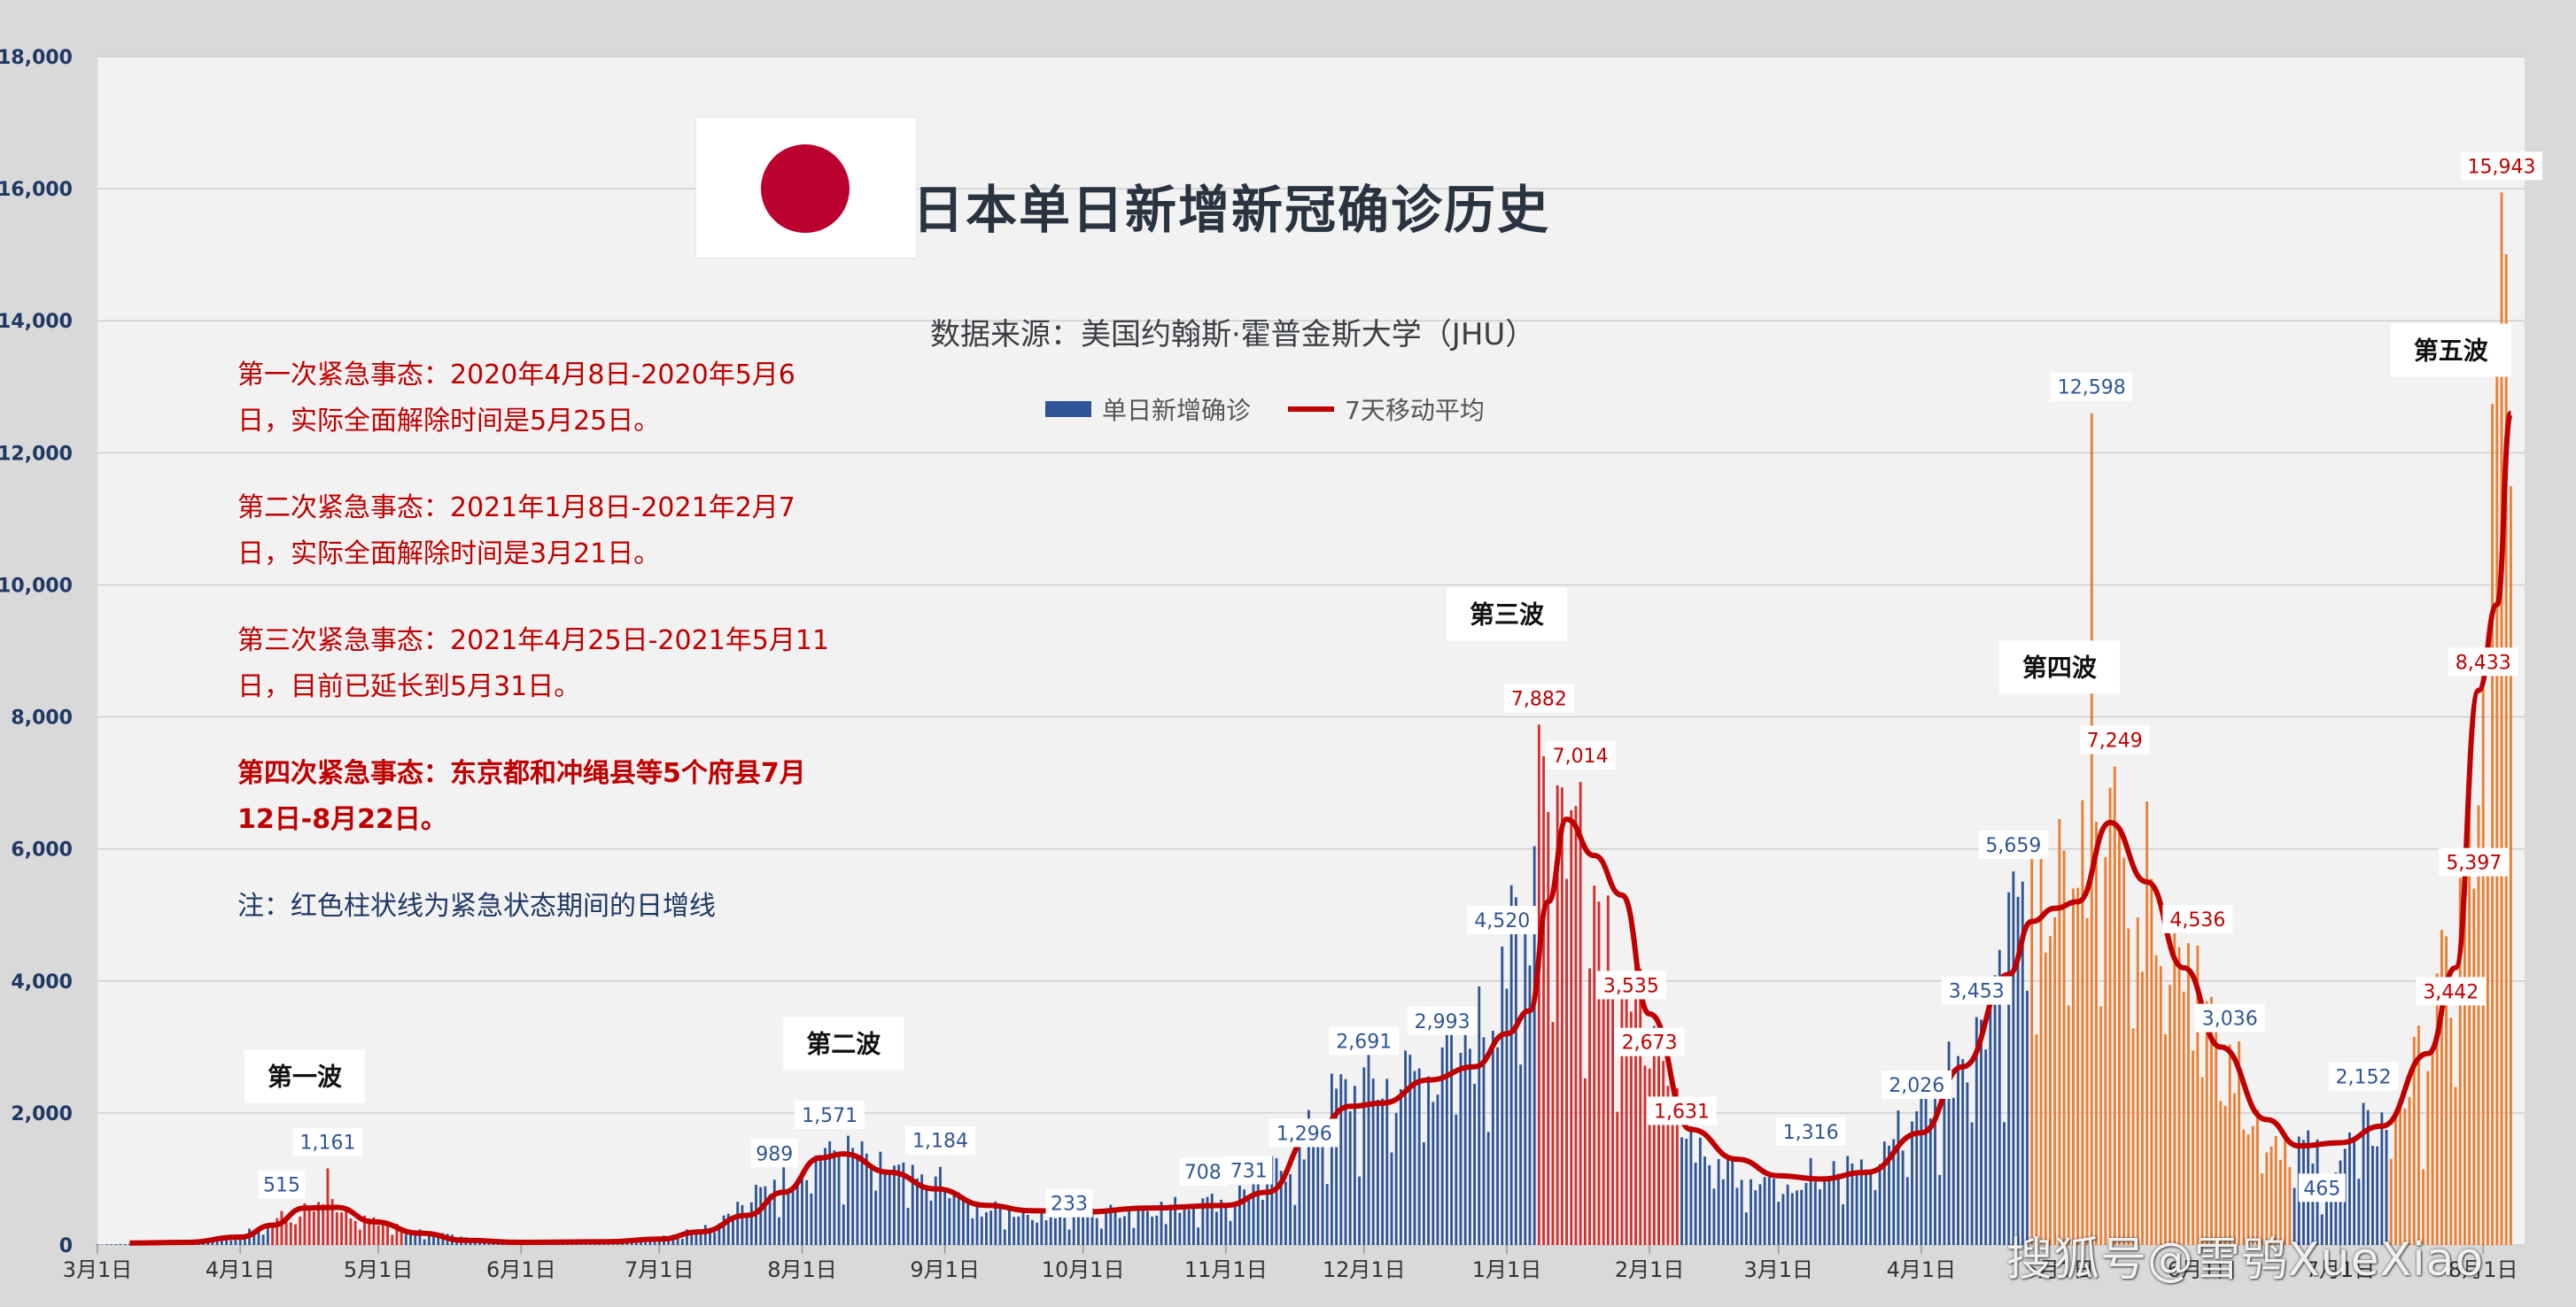 This screenshot has width=2576, height=1307. What do you see at coordinates (36, 322) in the screenshot?
I see `y-tick-label: 14,000` at bounding box center [36, 322].